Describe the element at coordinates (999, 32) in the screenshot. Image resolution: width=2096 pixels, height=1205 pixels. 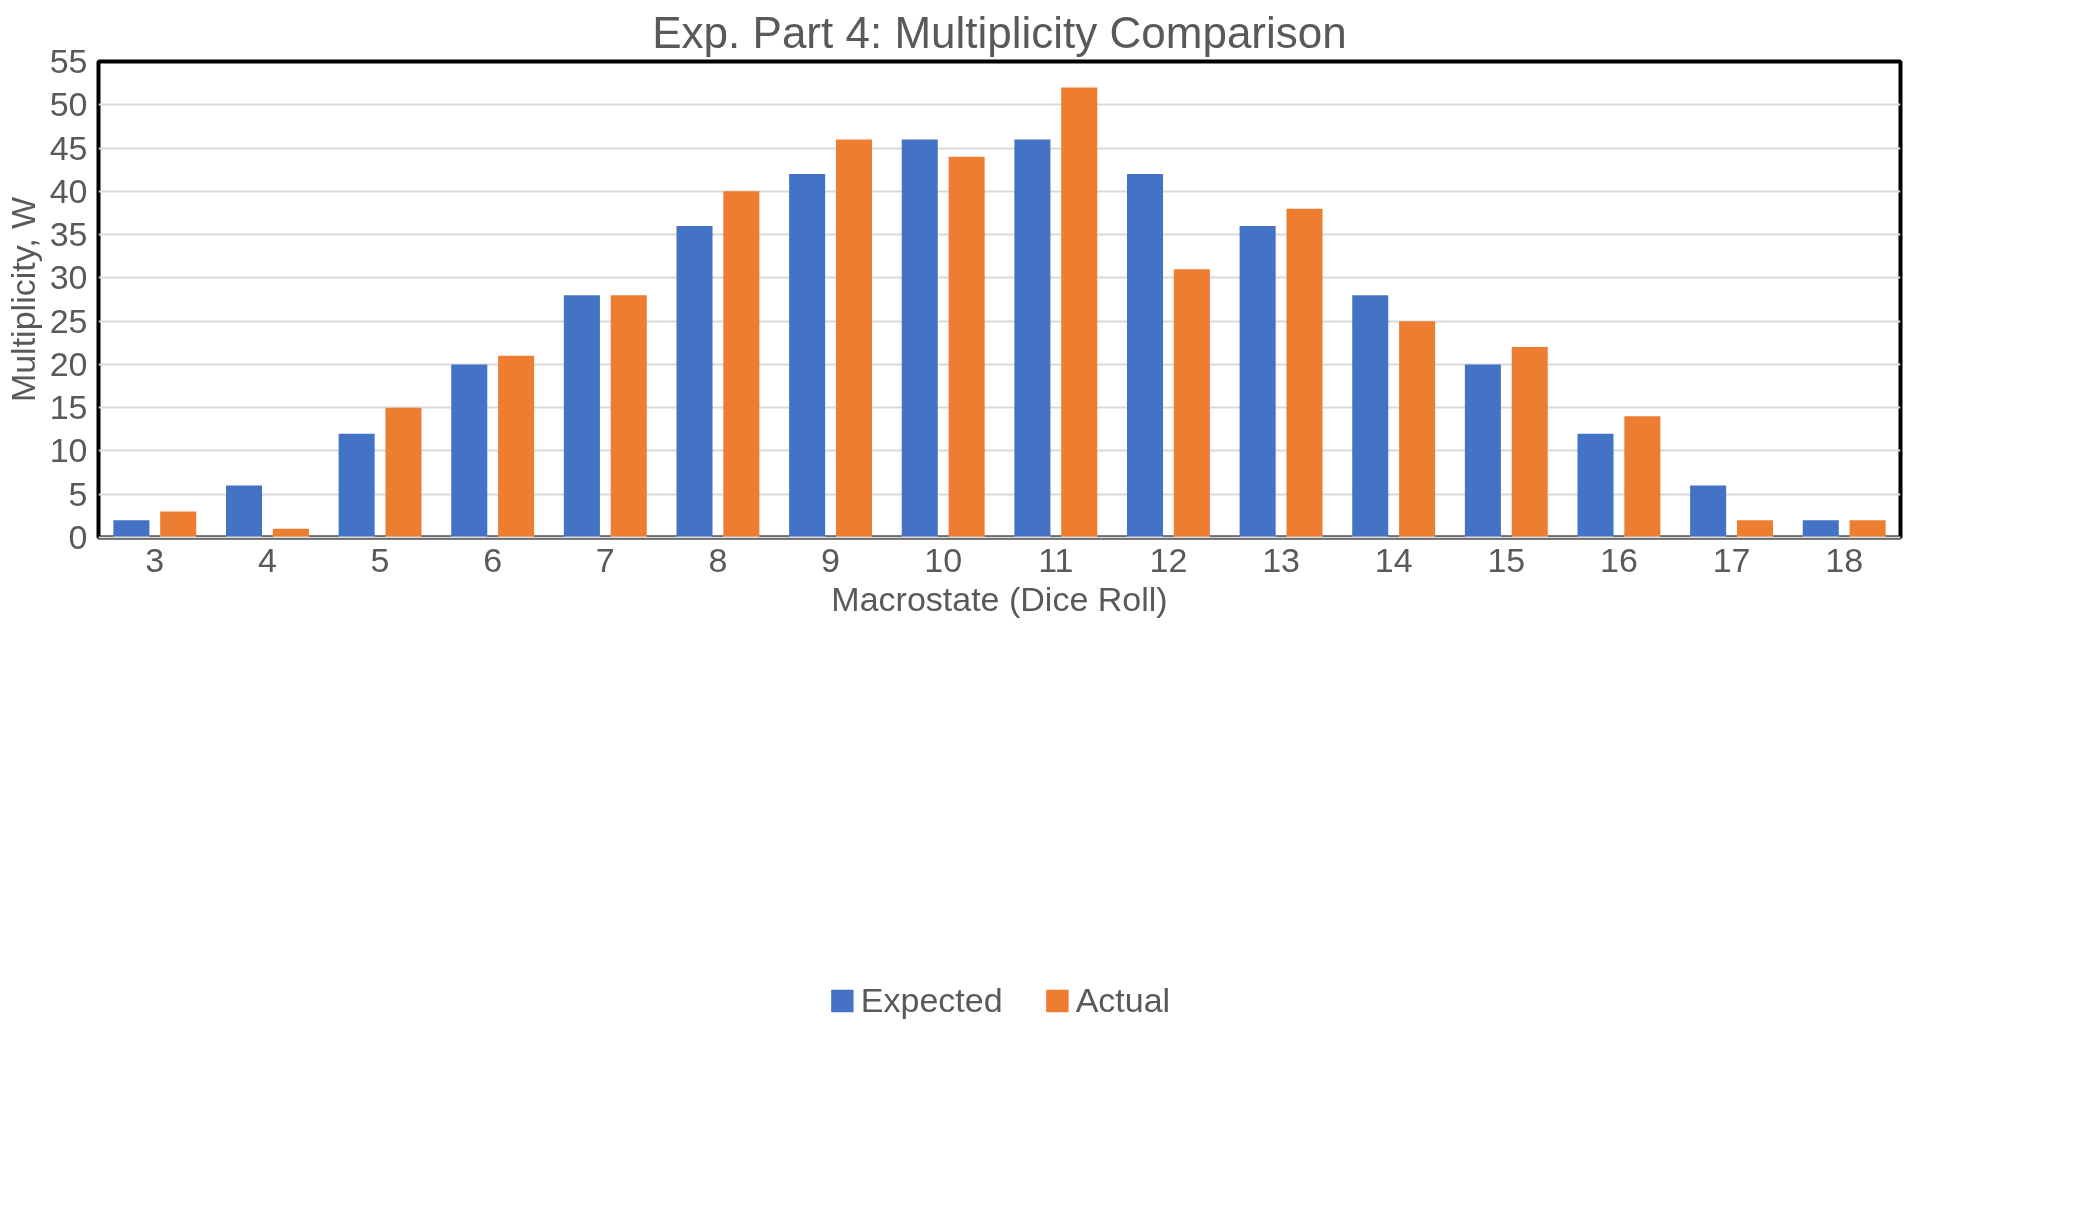
I see `chart-title: Exp. Part 4: Multiplicity Comparison` at that location.